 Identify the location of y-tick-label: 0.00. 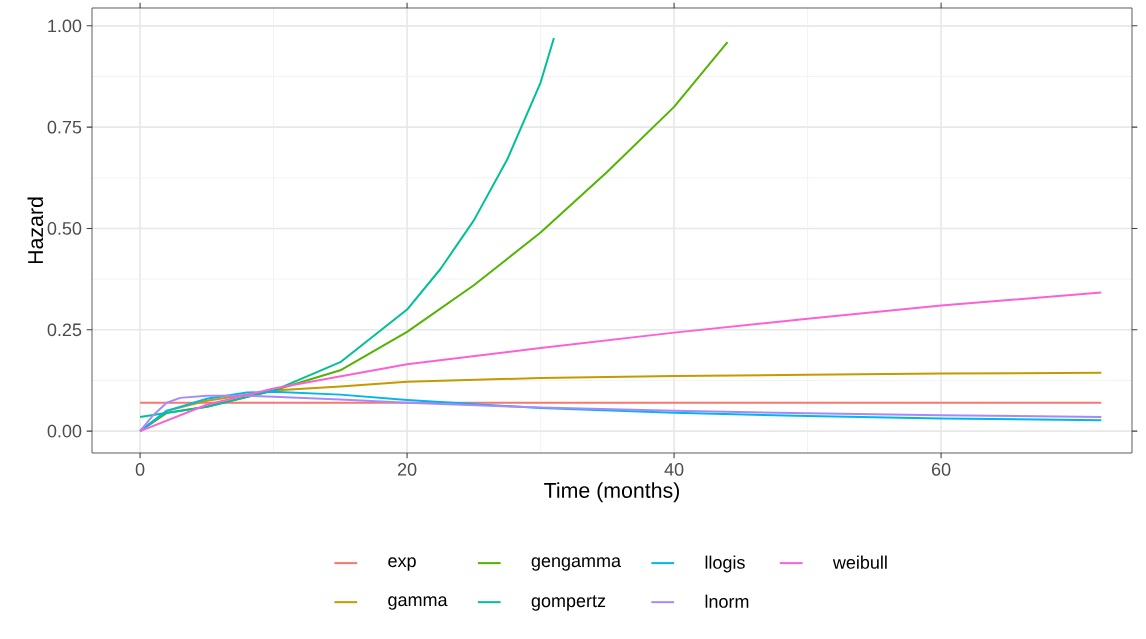
(64, 431).